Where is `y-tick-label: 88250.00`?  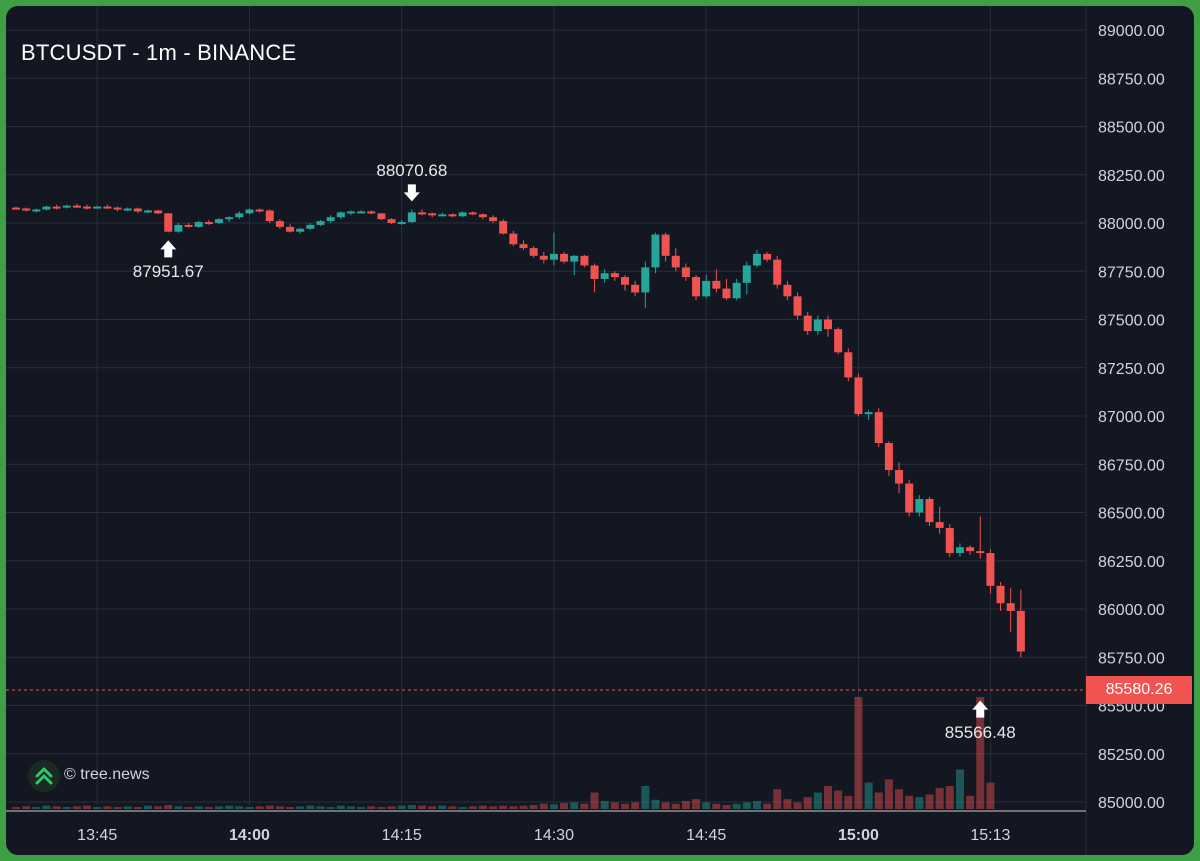
y-tick-label: 88250.00 is located at coordinates (1131, 176).